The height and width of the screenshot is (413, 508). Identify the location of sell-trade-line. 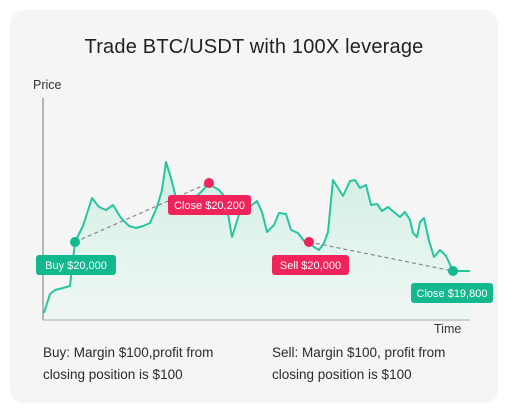
(381, 256).